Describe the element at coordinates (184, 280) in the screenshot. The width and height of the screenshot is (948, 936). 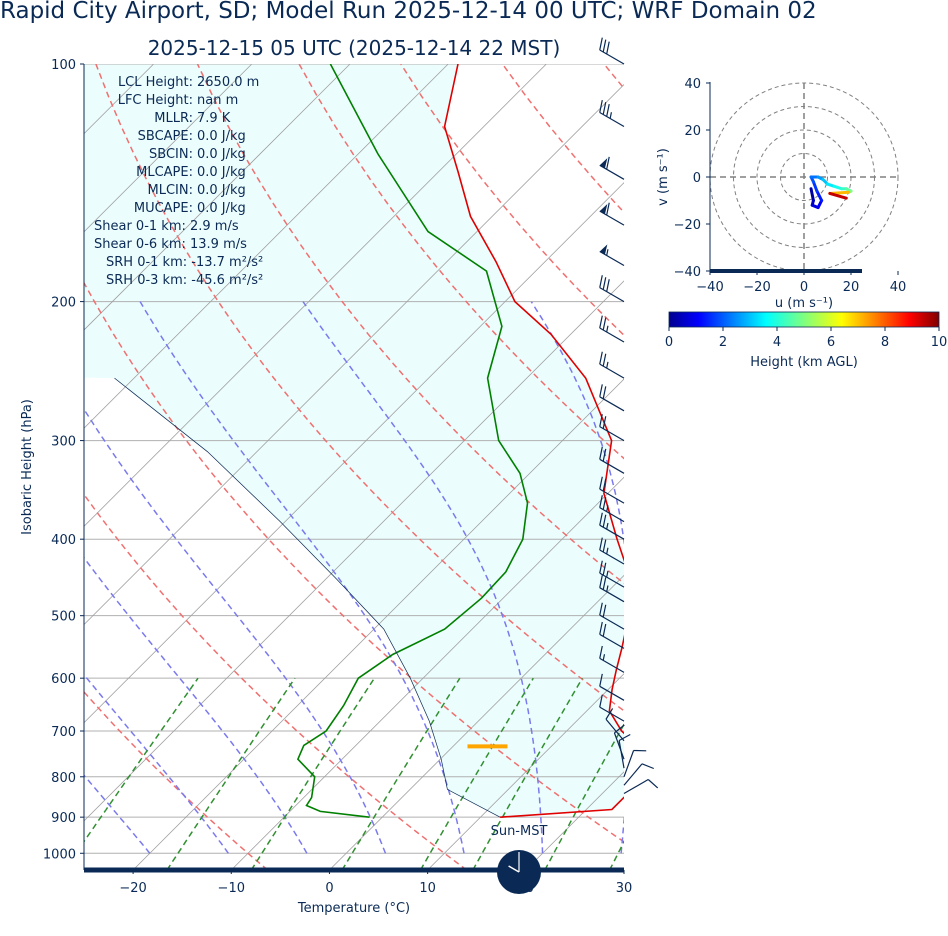
I see `index-line: SRH 0-3 km: -45.6 m²/s²` at that location.